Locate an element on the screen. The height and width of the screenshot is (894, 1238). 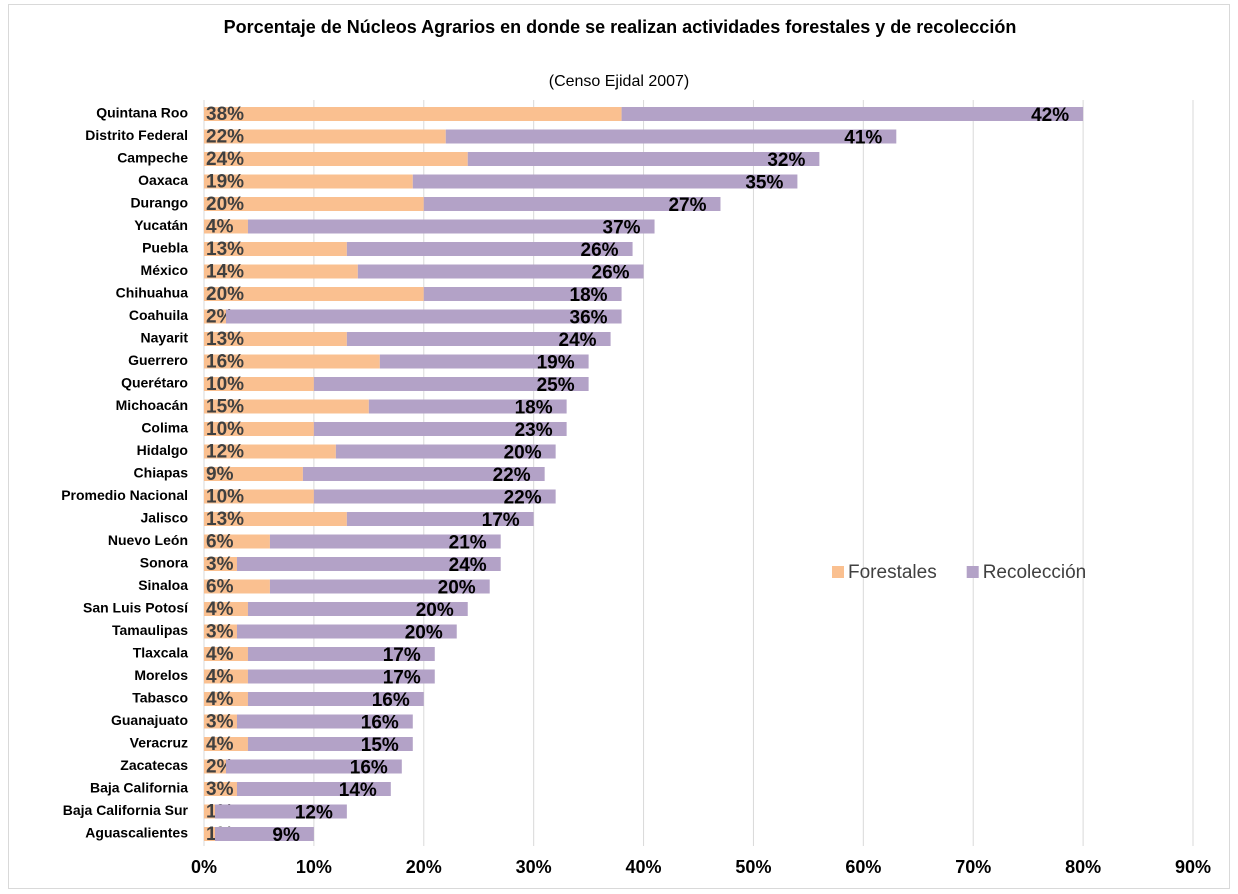
data-label: 27% is located at coordinates (687, 205).